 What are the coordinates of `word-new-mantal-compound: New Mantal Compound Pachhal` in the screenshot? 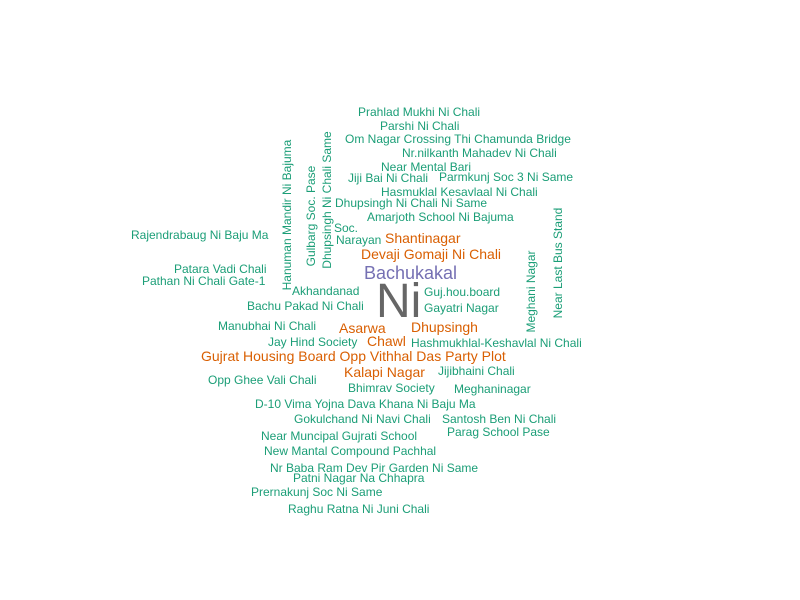 It's located at (350, 451).